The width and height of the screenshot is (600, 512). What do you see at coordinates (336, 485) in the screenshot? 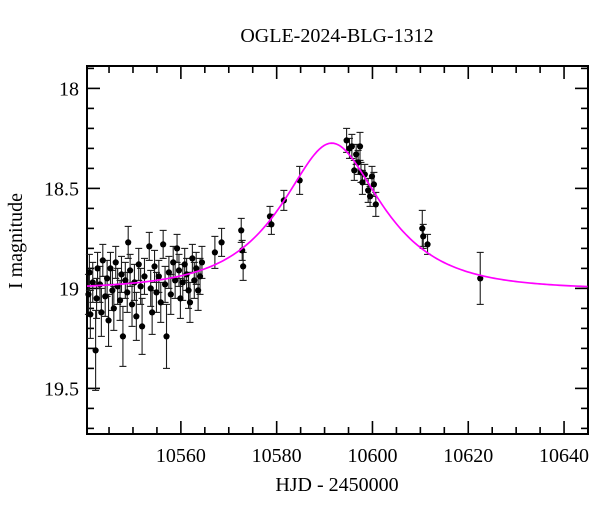
I see `x-axis-label: HJD - 2450000` at bounding box center [336, 485].